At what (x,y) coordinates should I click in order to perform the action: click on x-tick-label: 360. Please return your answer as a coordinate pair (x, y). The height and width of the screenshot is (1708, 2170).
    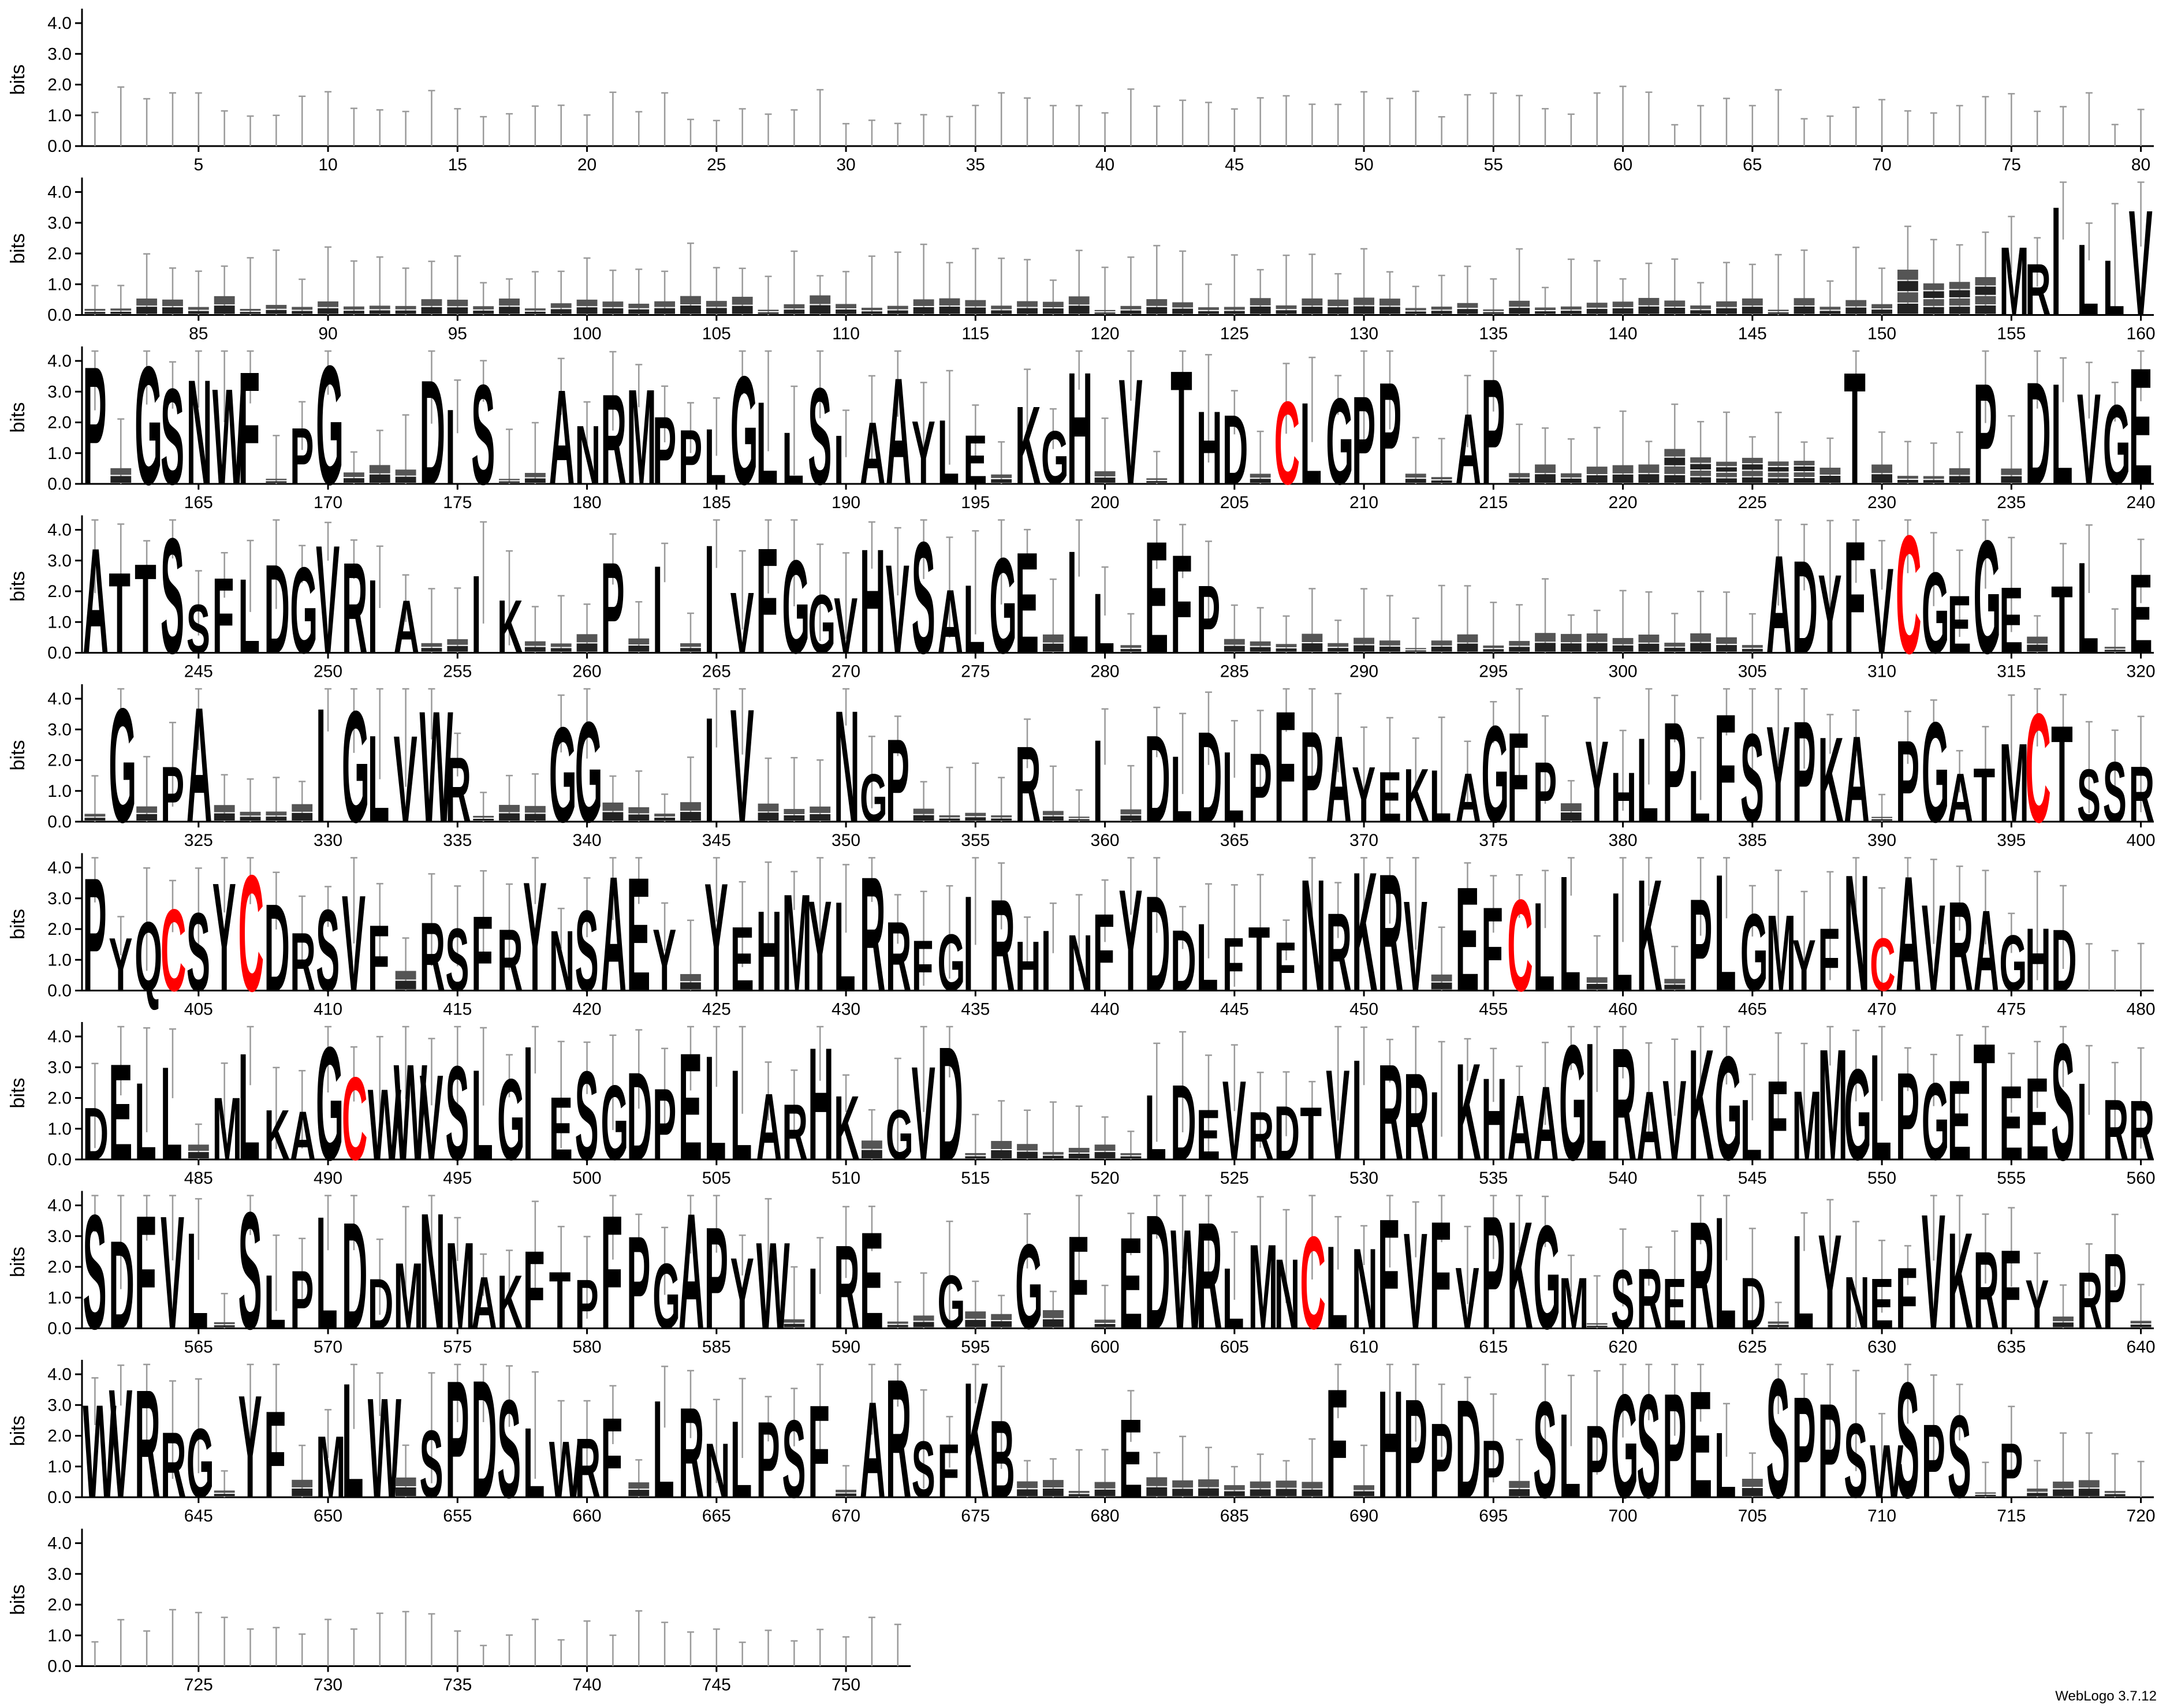
    Looking at the image, I should click on (1105, 840).